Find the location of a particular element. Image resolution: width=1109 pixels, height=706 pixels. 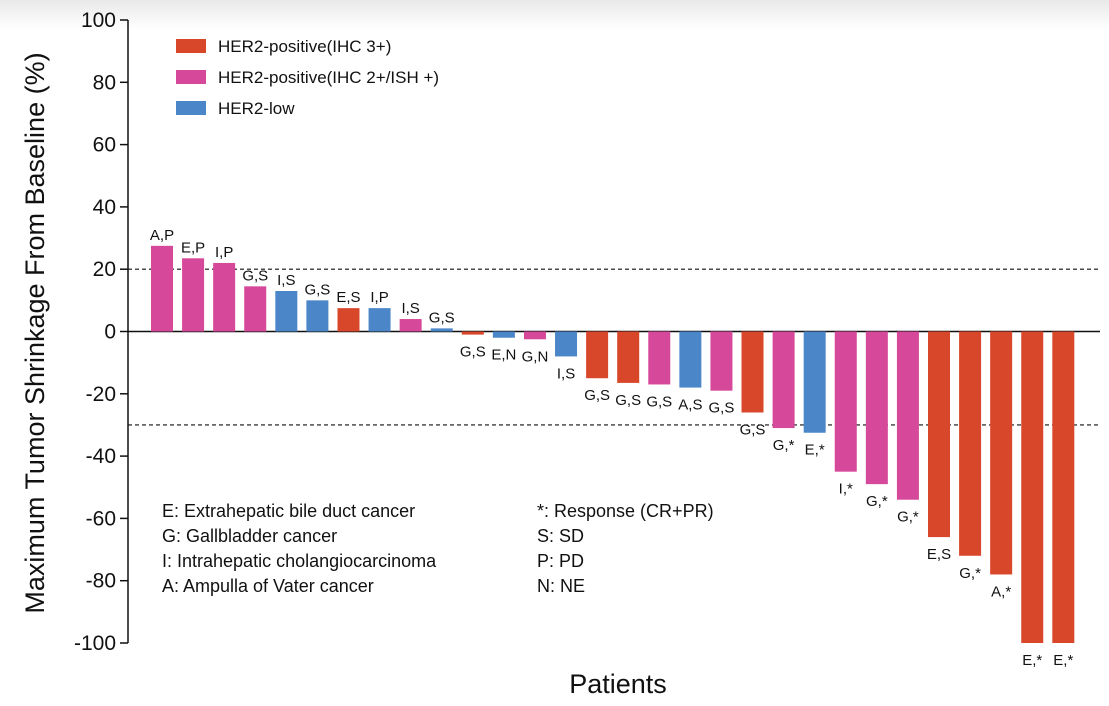

cancer-type-key: G: Gallbladder cancer is located at coordinates (249, 536).